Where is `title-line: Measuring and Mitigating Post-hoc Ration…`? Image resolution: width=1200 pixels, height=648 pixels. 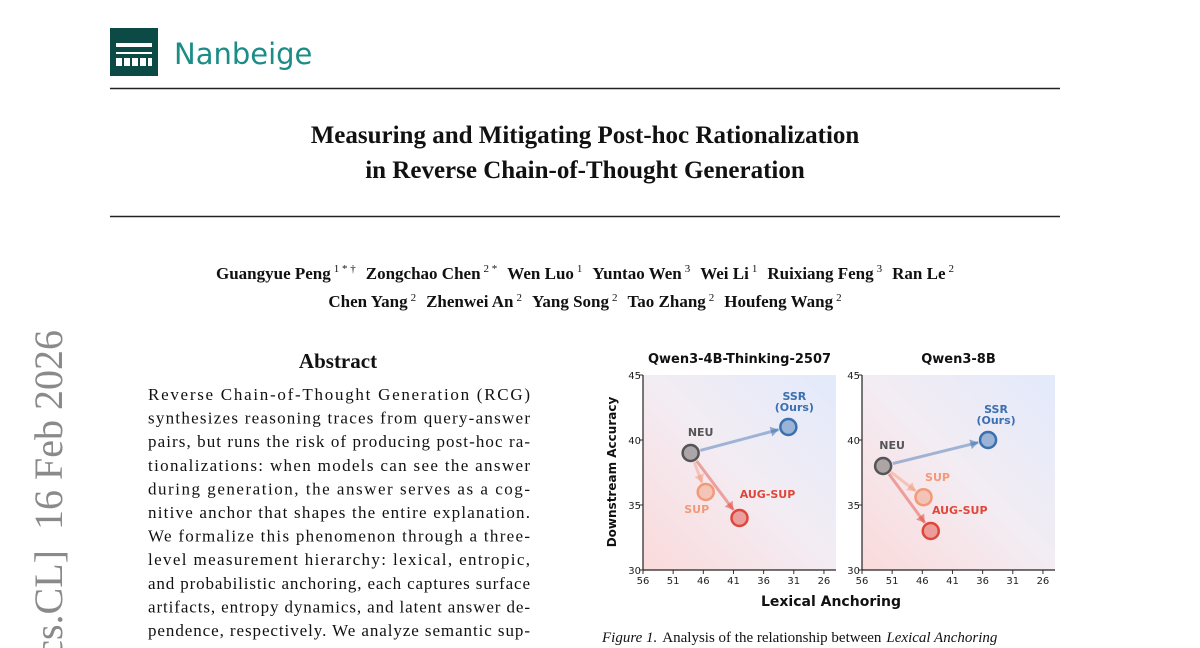 title-line: Measuring and Mitigating Post-hoc Ration… is located at coordinates (585, 135).